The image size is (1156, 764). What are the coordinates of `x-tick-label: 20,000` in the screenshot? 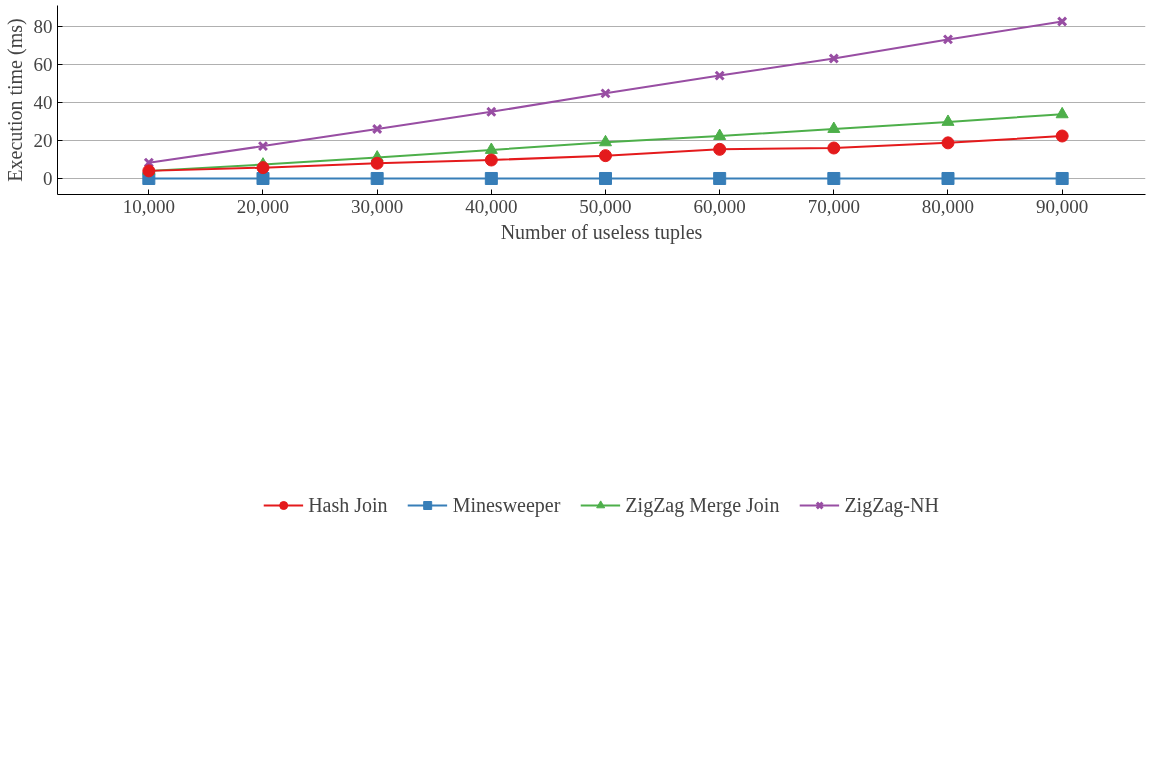 It's located at (263, 206).